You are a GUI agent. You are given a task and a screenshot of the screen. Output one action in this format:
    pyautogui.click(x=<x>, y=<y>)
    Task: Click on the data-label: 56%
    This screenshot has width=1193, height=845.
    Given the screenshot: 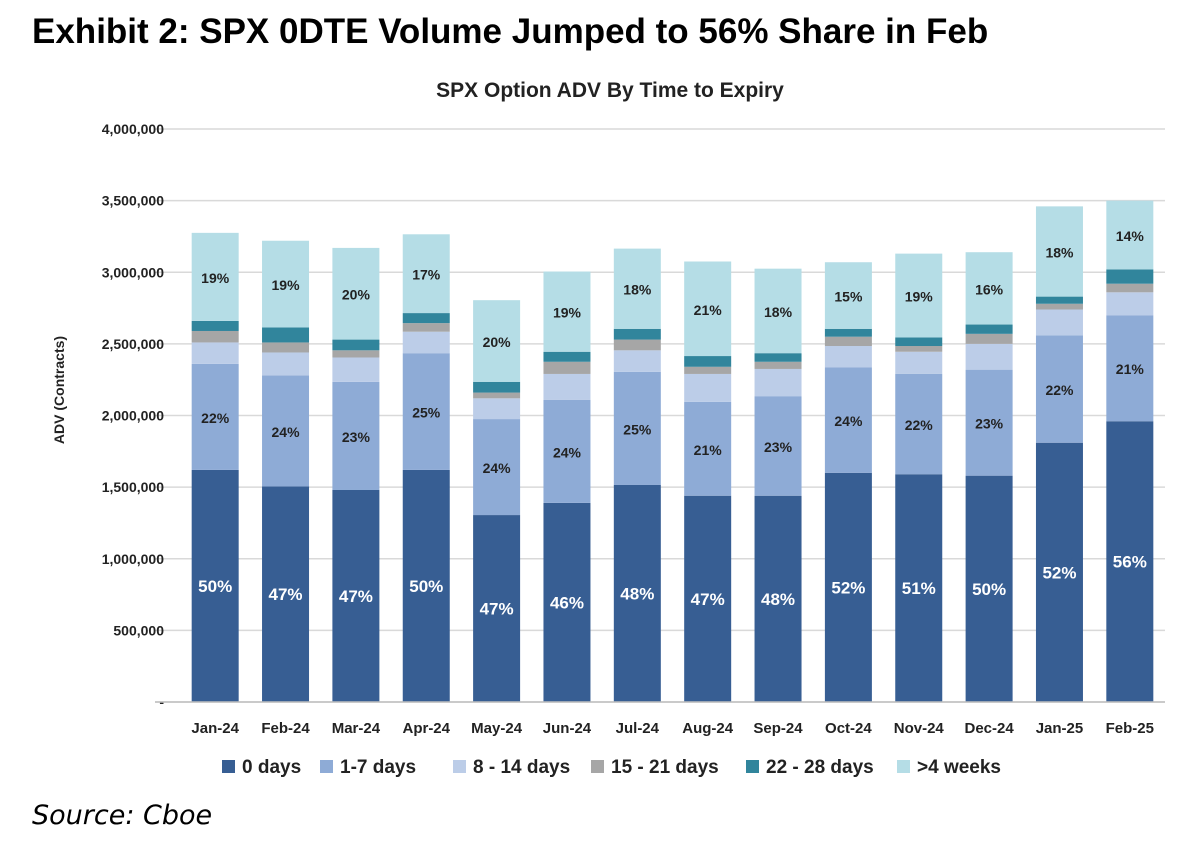 What is the action you would take?
    pyautogui.click(x=1130, y=562)
    